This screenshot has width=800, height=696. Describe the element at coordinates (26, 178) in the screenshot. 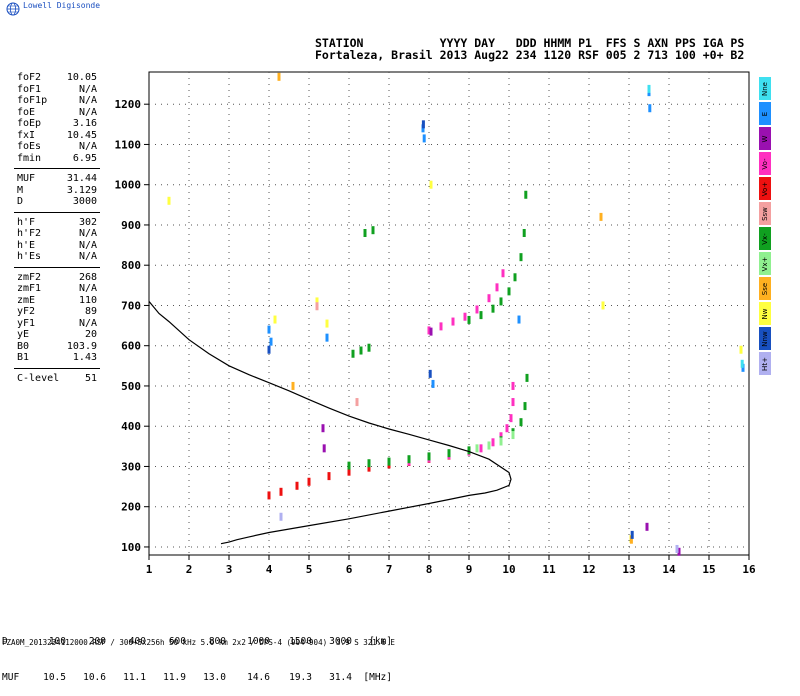

I see `param-name: MUF` at that location.